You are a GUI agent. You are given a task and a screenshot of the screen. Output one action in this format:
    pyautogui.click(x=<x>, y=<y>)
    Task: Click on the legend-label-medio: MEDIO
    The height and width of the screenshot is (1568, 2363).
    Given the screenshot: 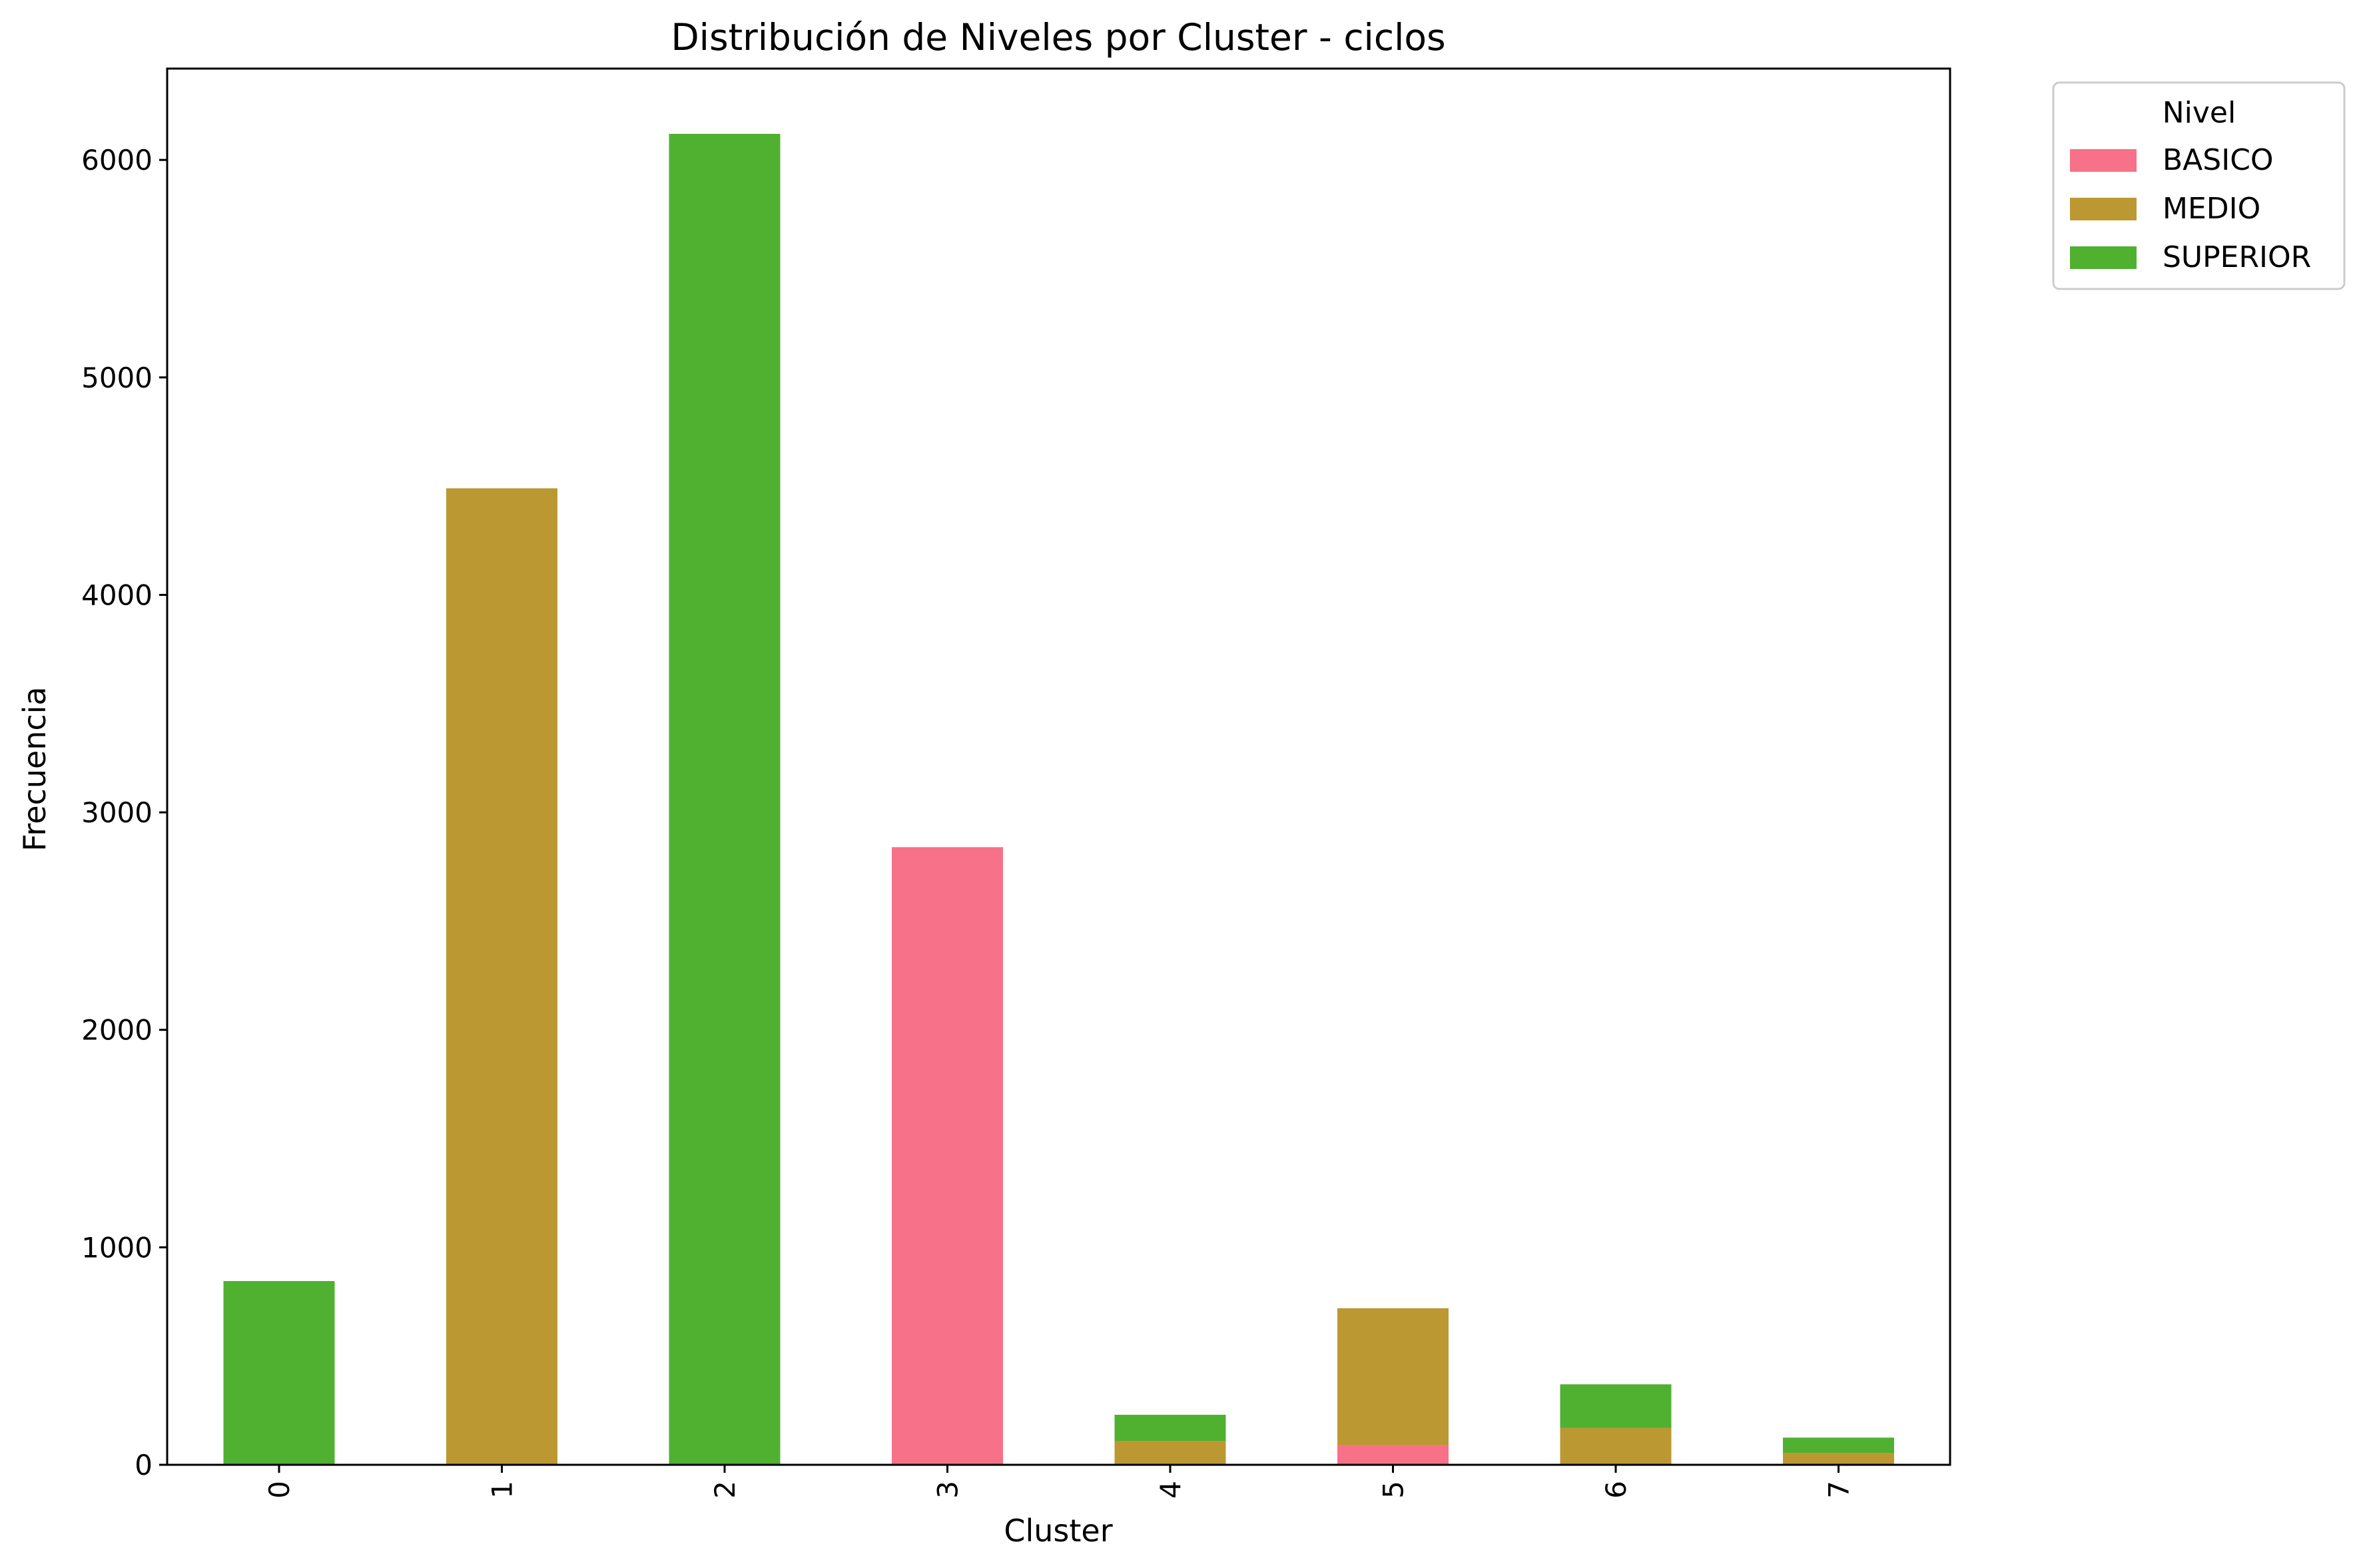 What is the action you would take?
    pyautogui.click(x=2211, y=209)
    